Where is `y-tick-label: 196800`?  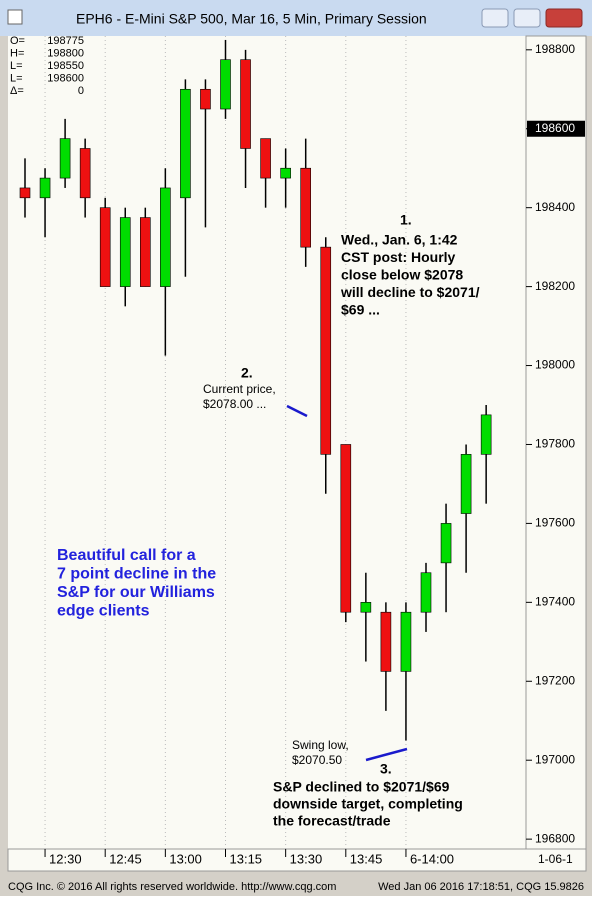
y-tick-label: 196800 is located at coordinates (555, 838).